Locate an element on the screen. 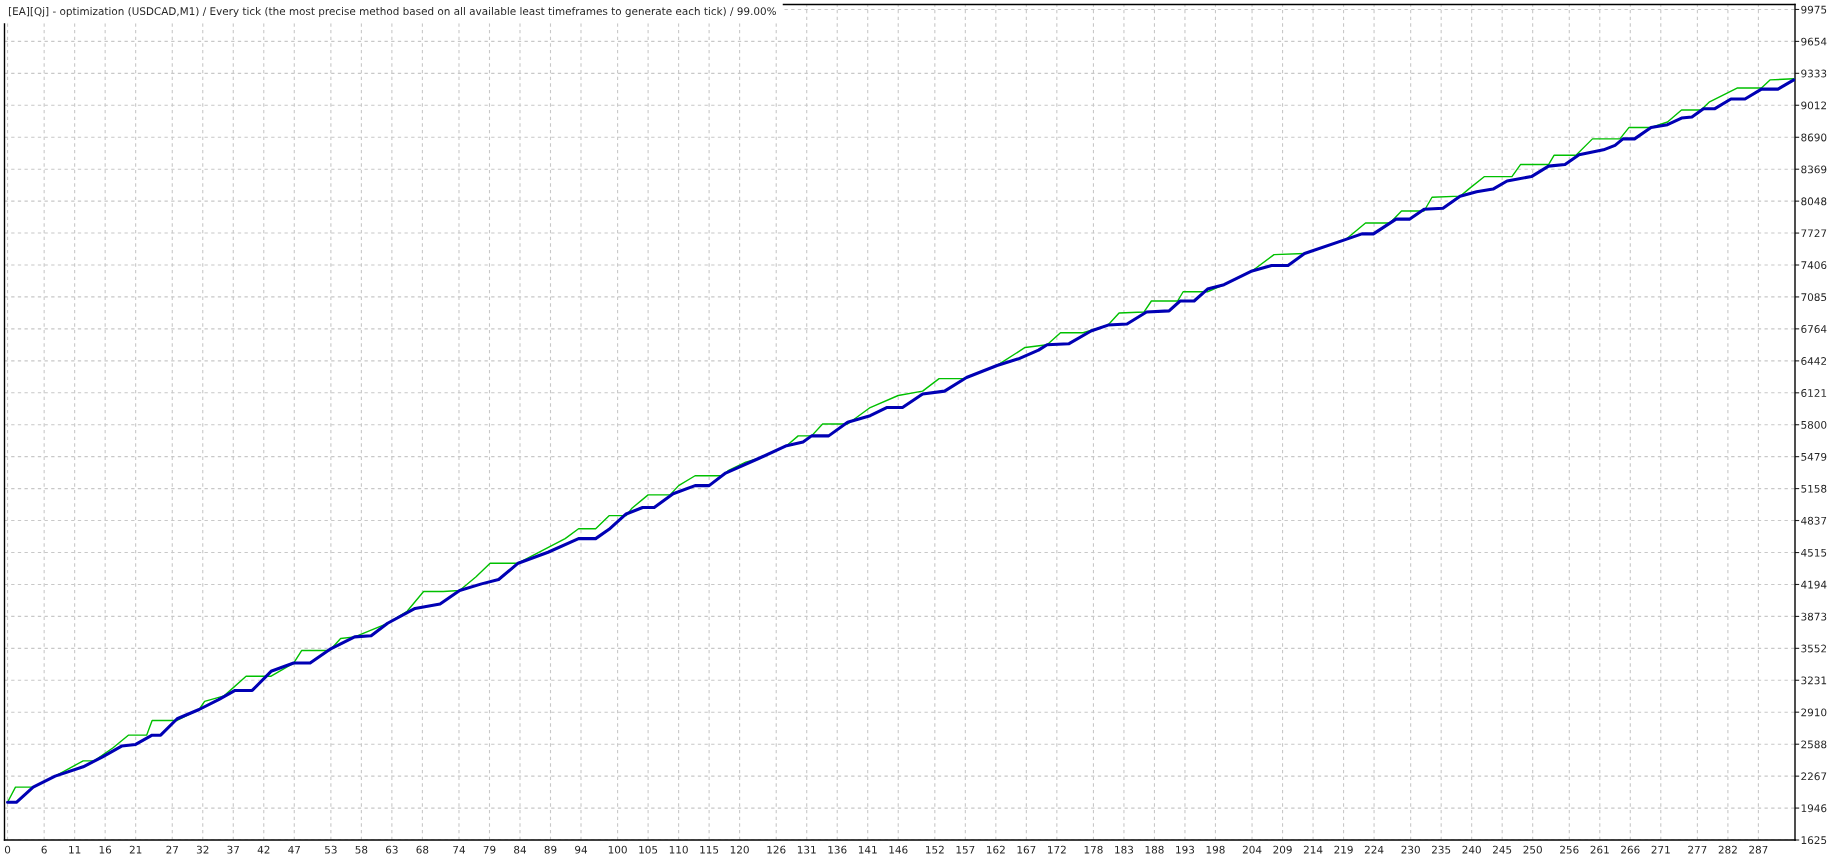 The width and height of the screenshot is (1838, 859). y-tick-label: 8369 is located at coordinates (1814, 169).